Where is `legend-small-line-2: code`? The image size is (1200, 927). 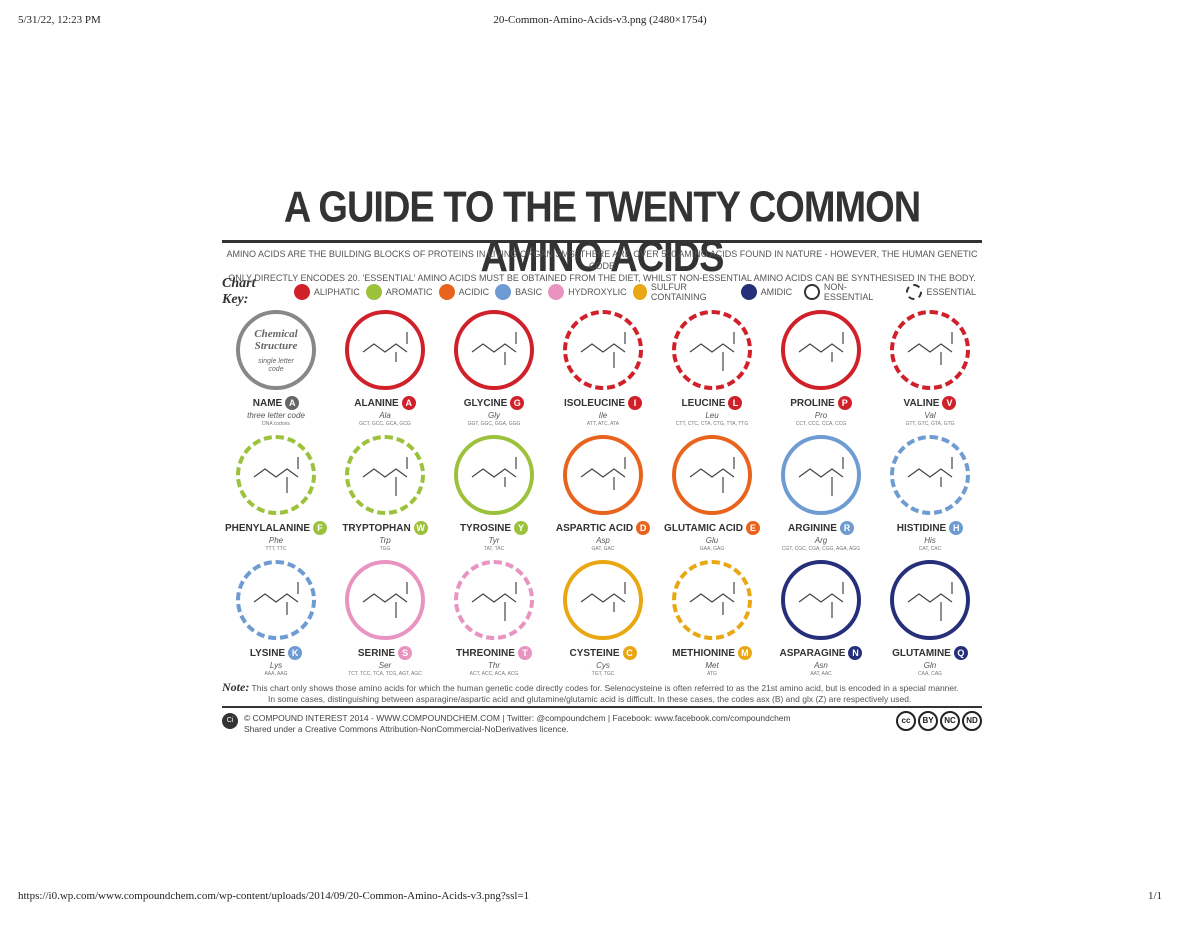 legend-small-line-2: code is located at coordinates (276, 369).